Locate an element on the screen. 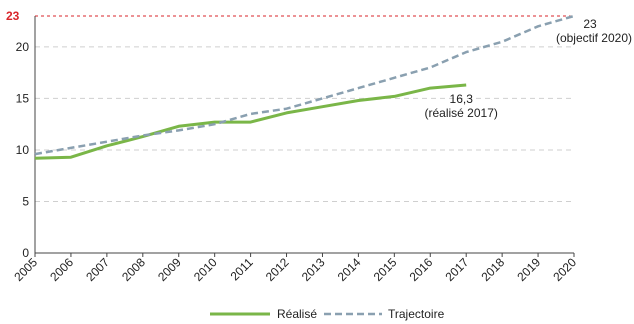 The image size is (634, 324). x-tick-label: 2013 is located at coordinates (313, 269).